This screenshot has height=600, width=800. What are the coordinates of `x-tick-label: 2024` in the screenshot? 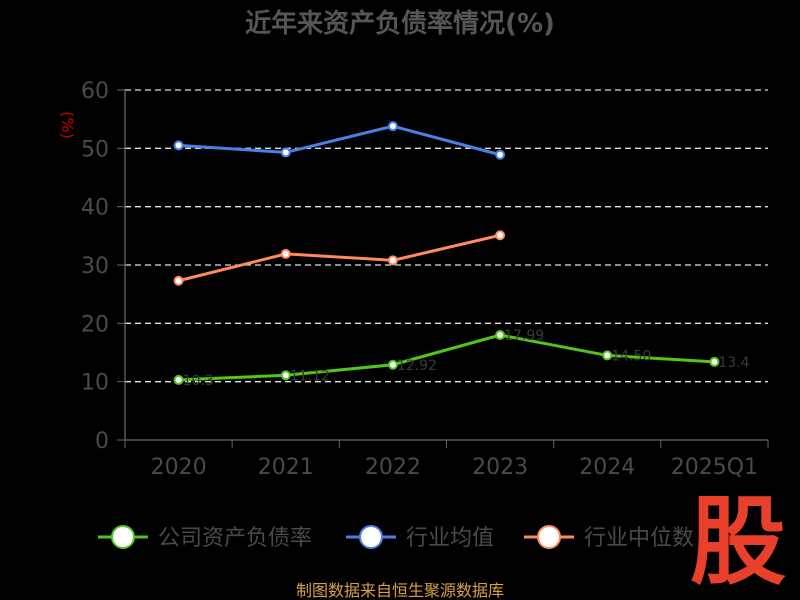 It's located at (607, 467).